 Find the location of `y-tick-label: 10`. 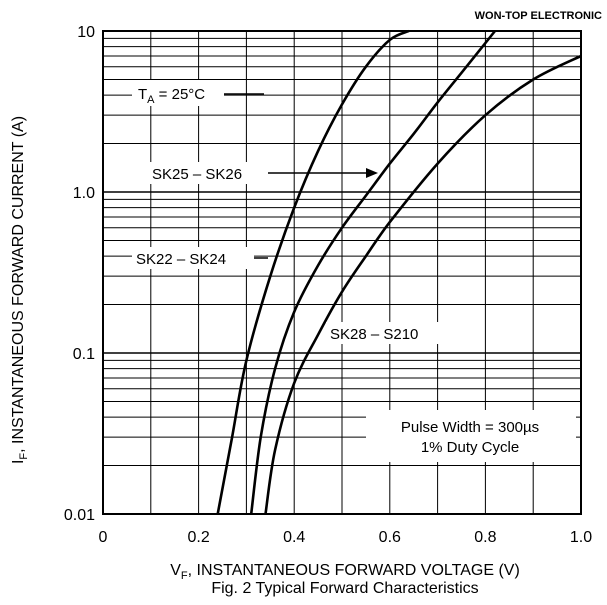

y-tick-label: 10 is located at coordinates (86, 32).